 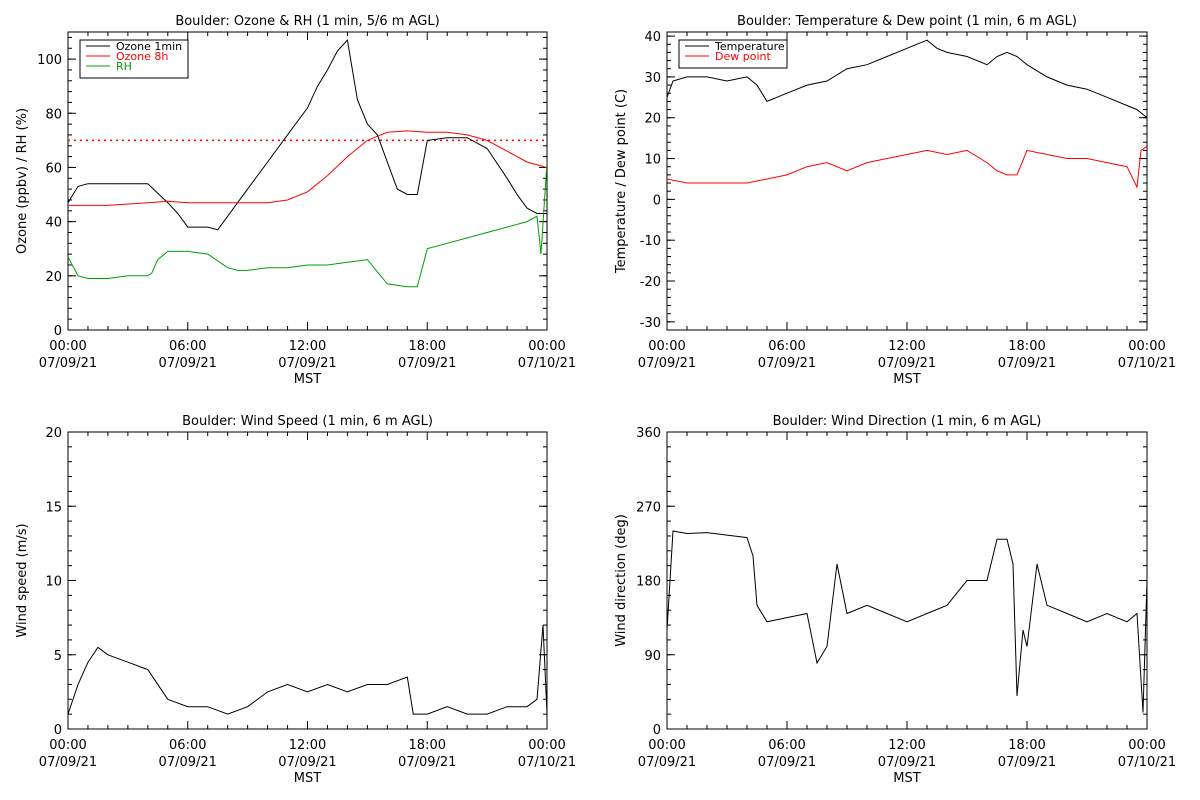 What do you see at coordinates (749, 46) in the screenshot?
I see `legend-label: Temperature` at bounding box center [749, 46].